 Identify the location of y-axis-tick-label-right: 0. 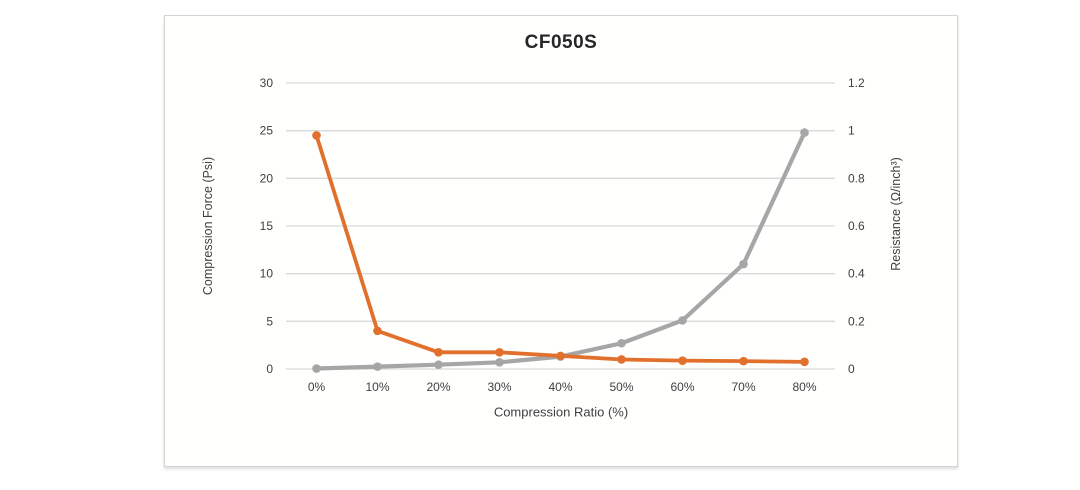
(851, 369).